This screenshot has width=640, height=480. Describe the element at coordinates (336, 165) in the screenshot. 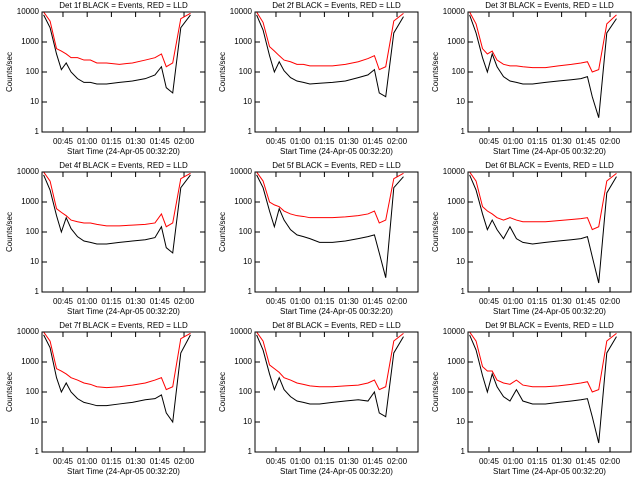

I see `chart-title: Det 5f BLACK = Events, RED = LLD` at that location.